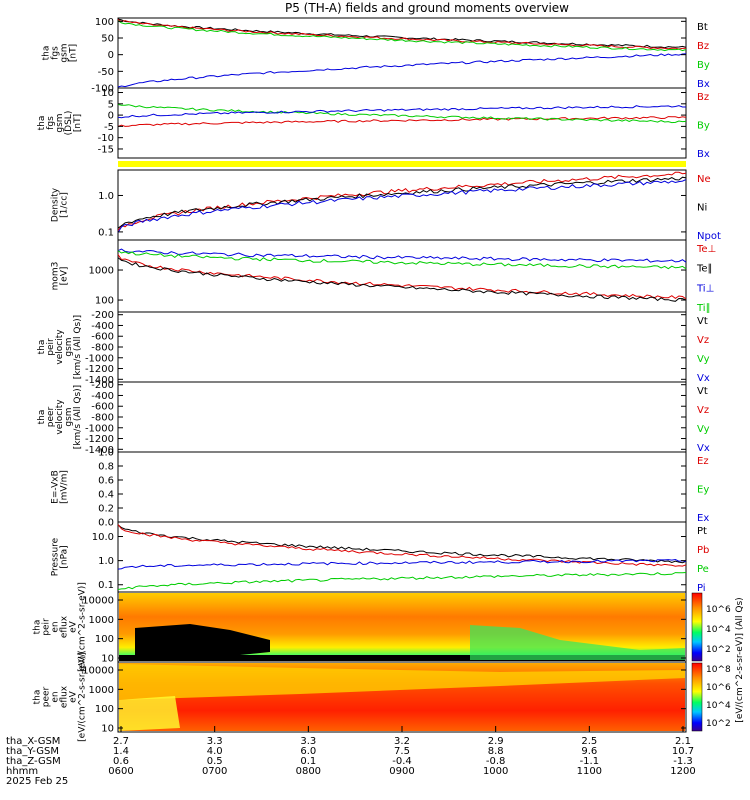 This screenshot has height=800, width=750. Describe the element at coordinates (577, 642) in the screenshot. I see `spectrogram-peir-green-band` at that location.